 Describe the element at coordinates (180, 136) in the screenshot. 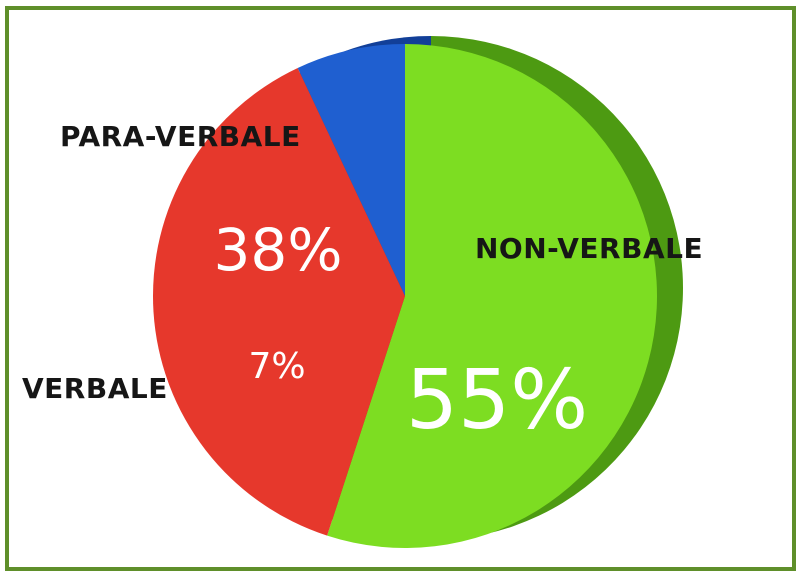

I see `slice-label-para-verbale: PARA-VERBALE` at that location.